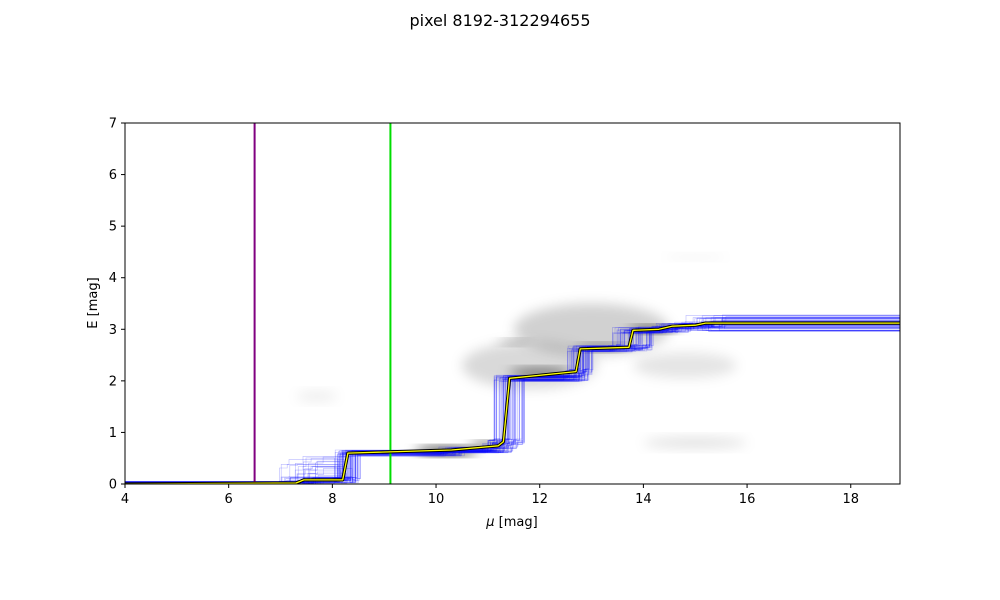 Image resolution: width=1000 pixels, height=600 pixels. I want to click on chart-title: pixel 8192-312294655, so click(499, 20).